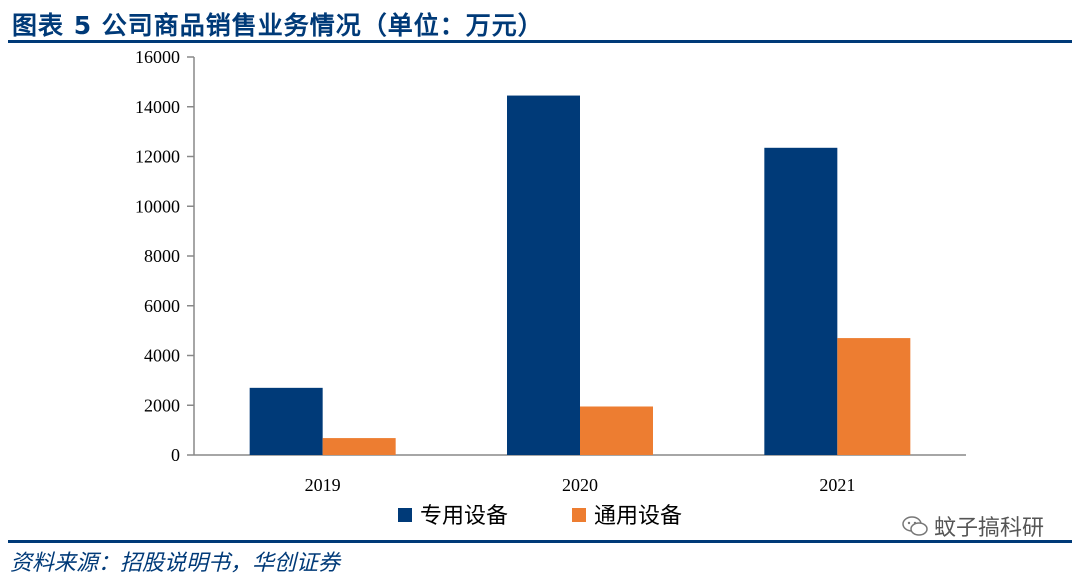 Image resolution: width=1080 pixels, height=577 pixels. What do you see at coordinates (464, 516) in the screenshot?
I see `legend-label-special-equipment: 专用设备` at bounding box center [464, 516].